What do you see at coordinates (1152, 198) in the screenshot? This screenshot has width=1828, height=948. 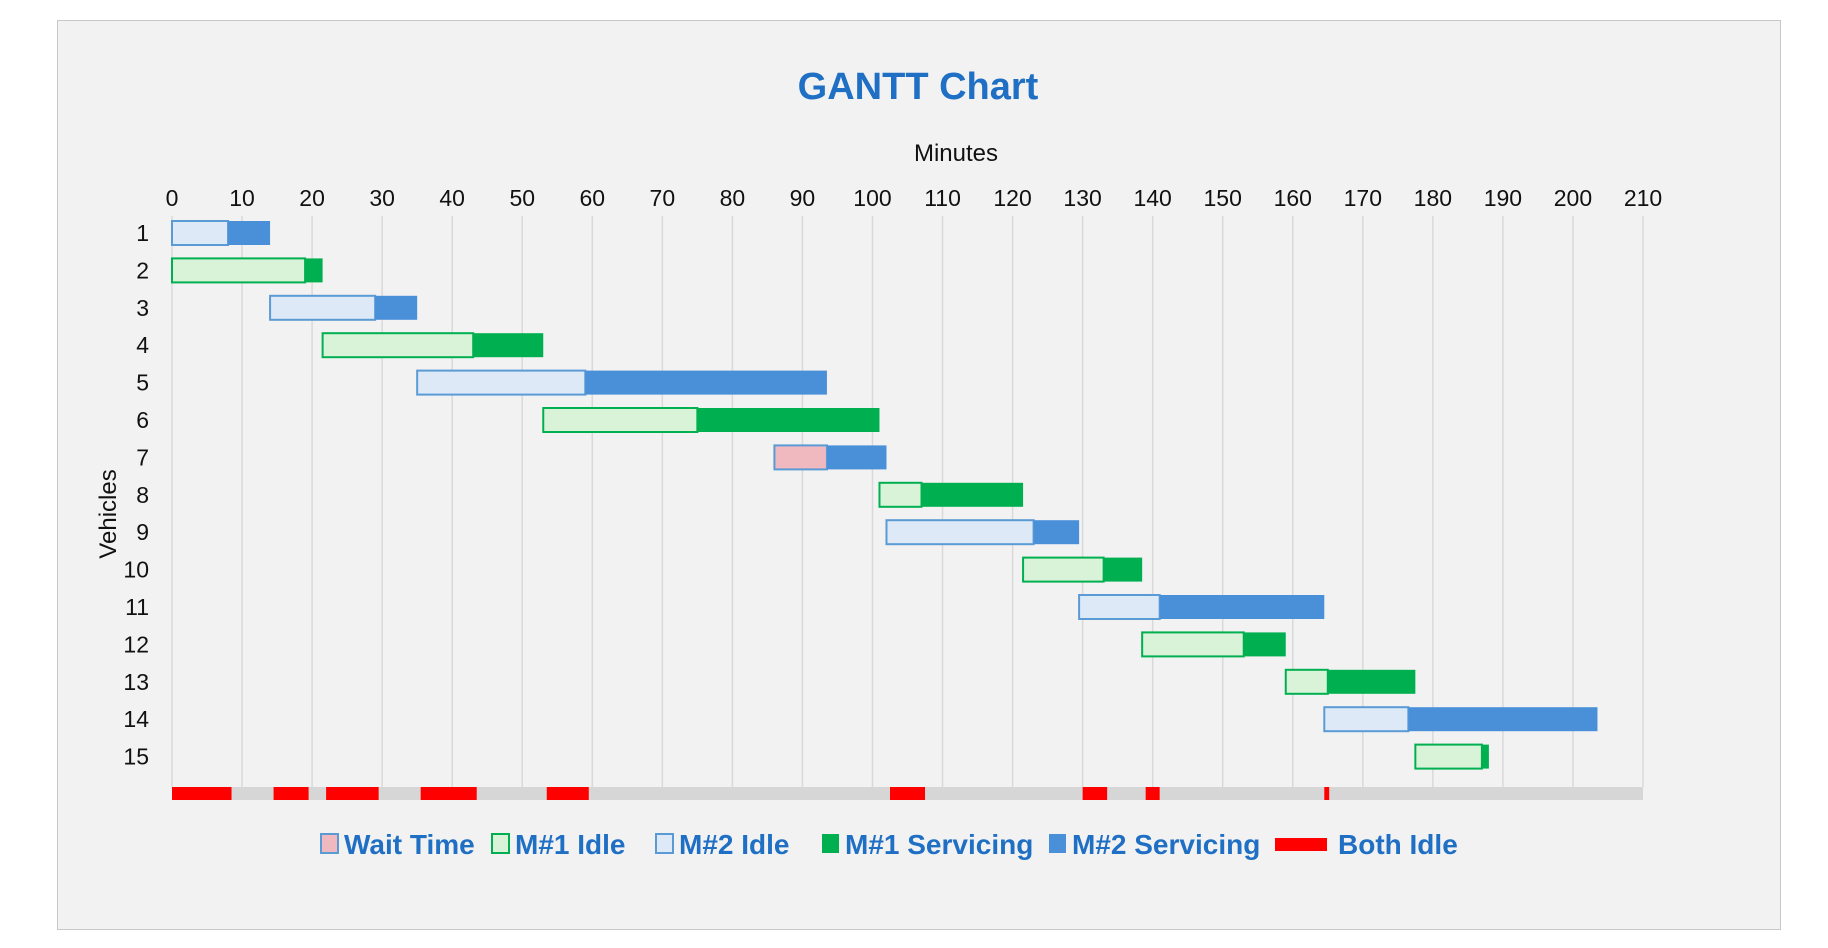 I see `x-tick-label: 140` at bounding box center [1152, 198].